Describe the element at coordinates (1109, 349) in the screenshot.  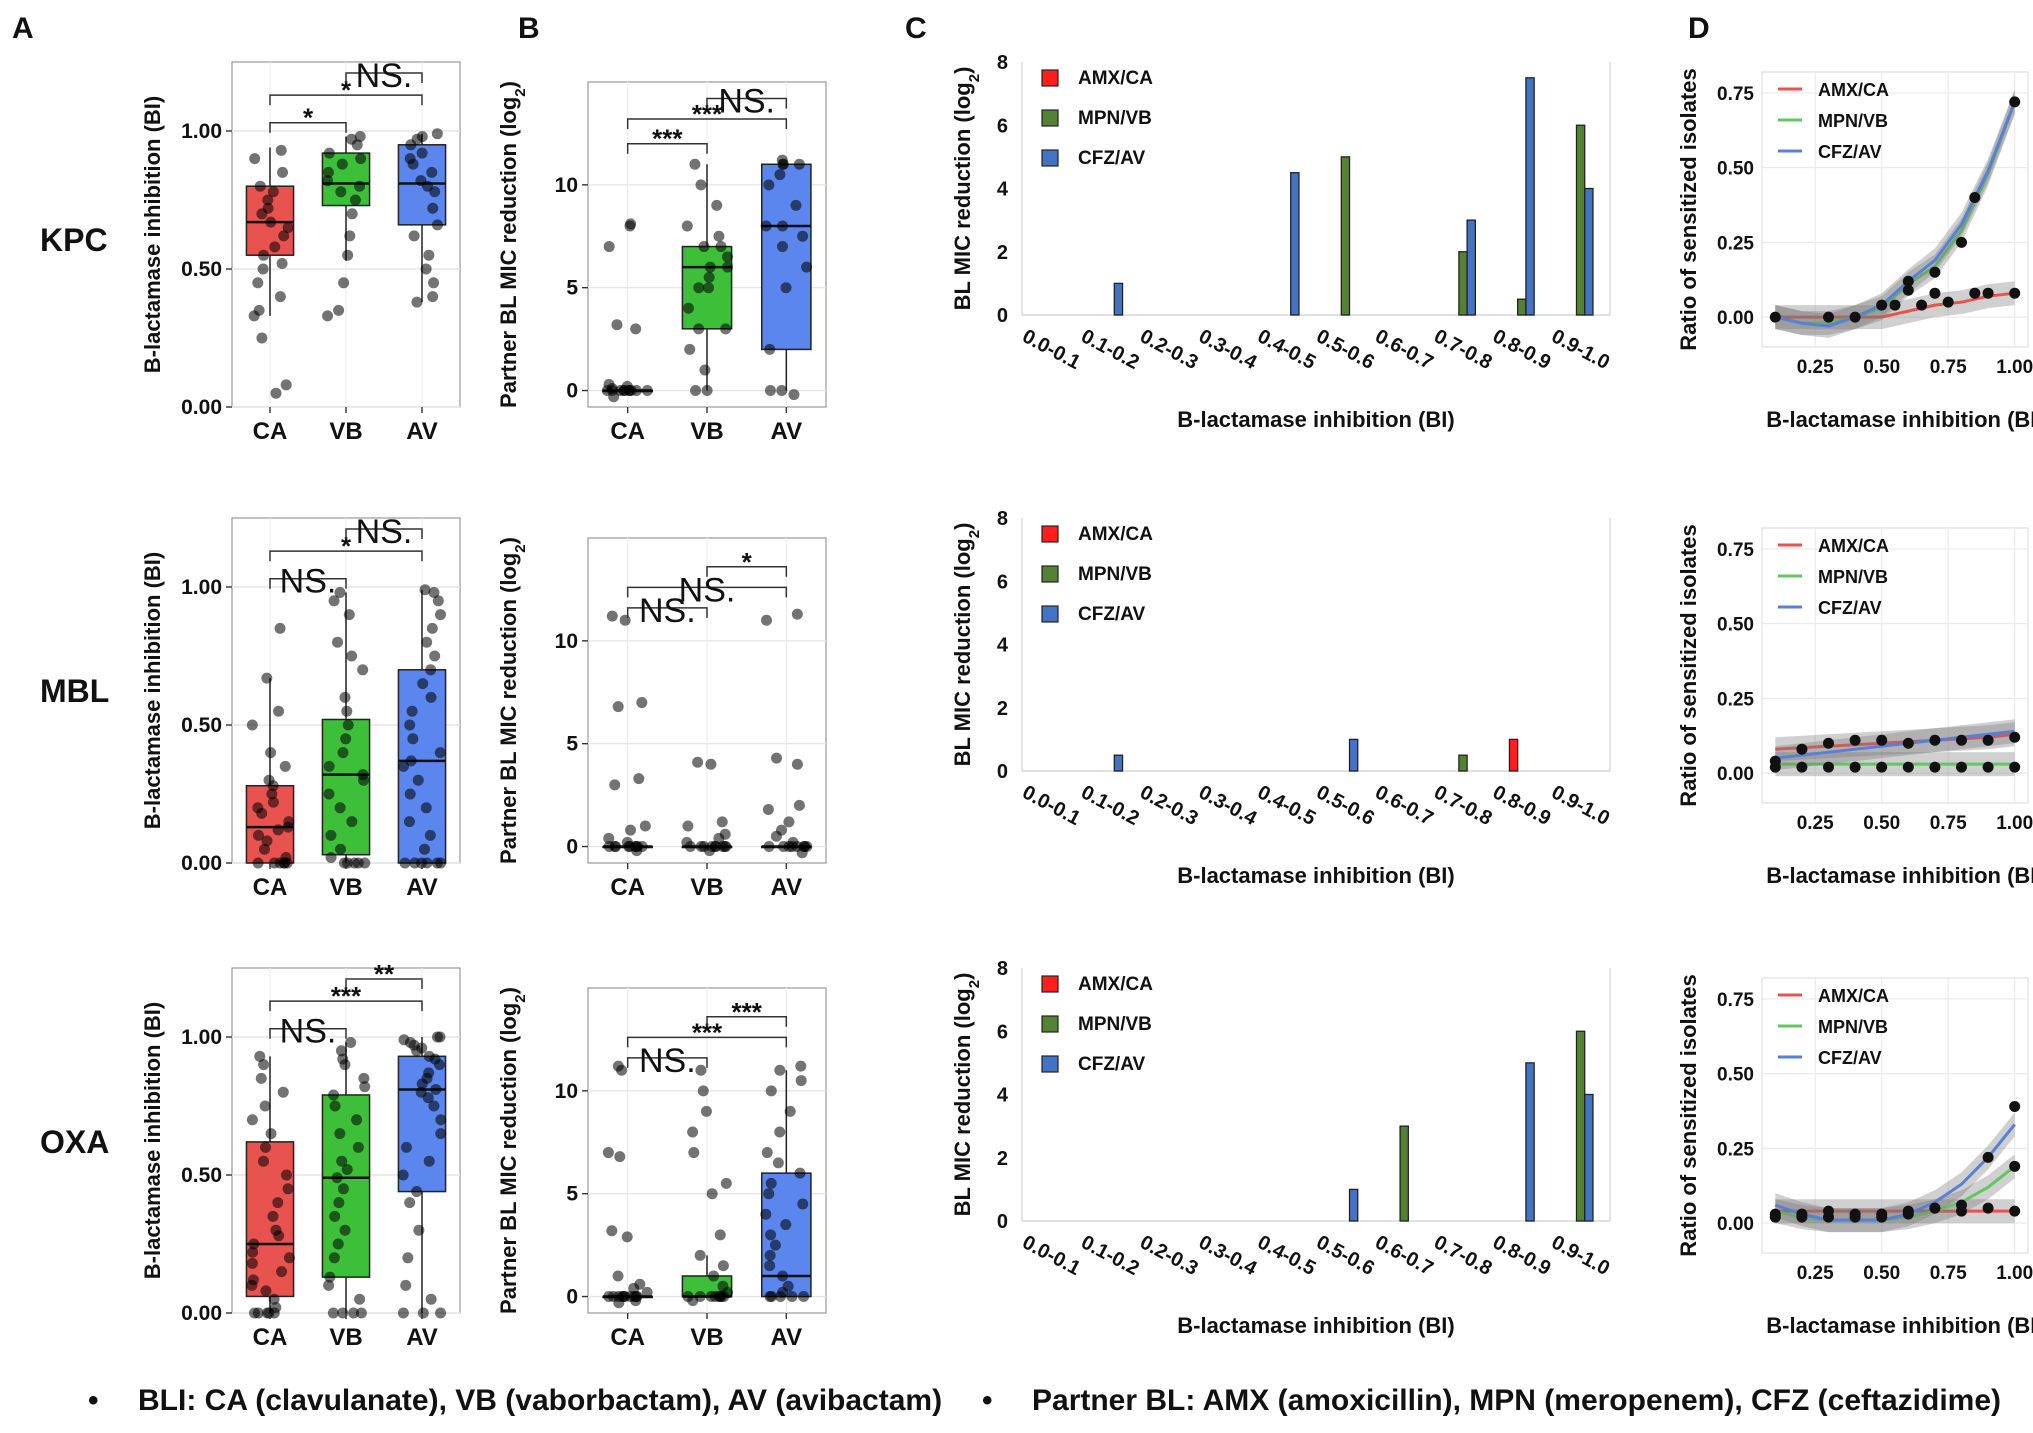
I see `x-tick-label: 0.1-0.2` at that location.